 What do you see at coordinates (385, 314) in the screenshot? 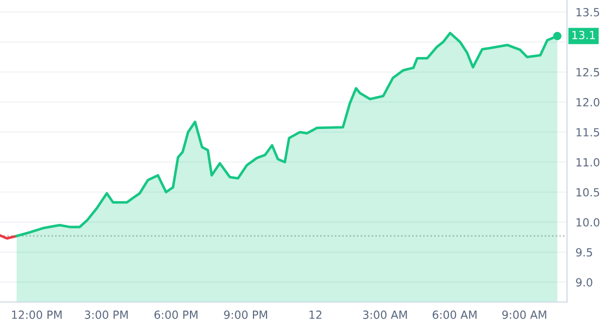
I see `x-tick-label: 3:00 AM` at bounding box center [385, 314].